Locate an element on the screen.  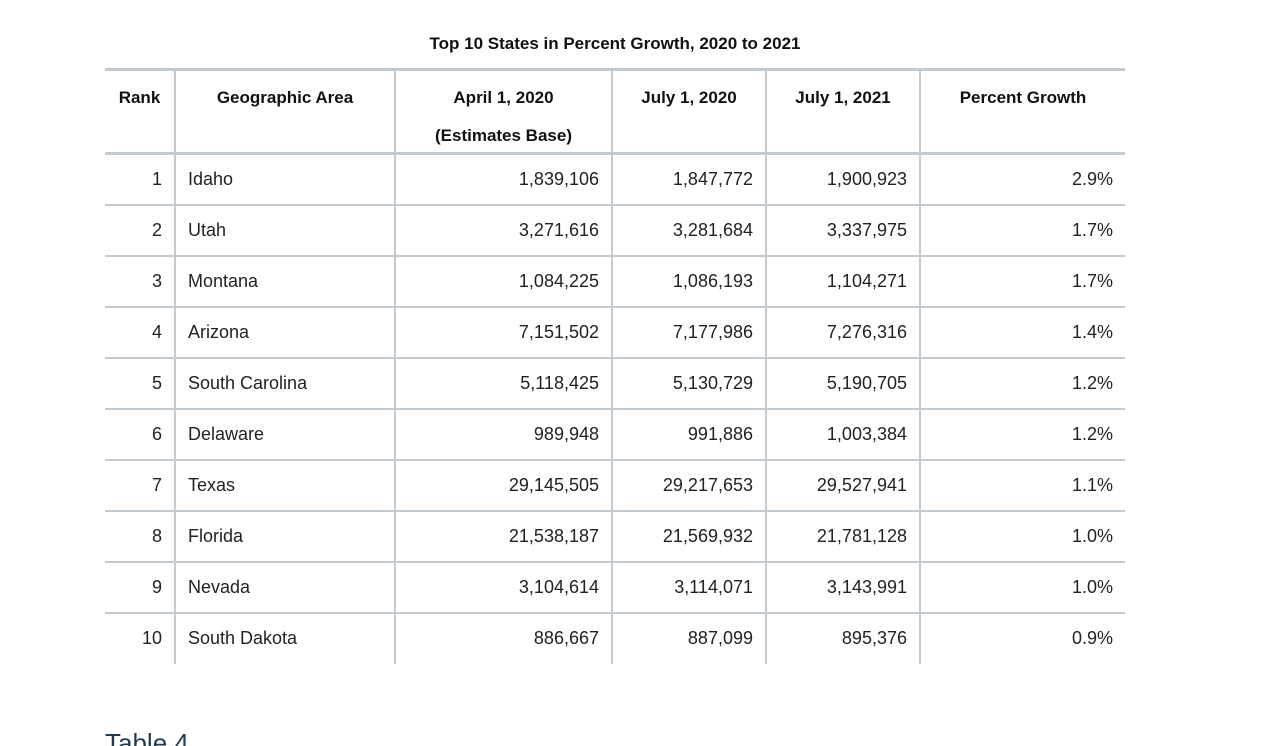
cell-area: Nevada is located at coordinates (284, 587).